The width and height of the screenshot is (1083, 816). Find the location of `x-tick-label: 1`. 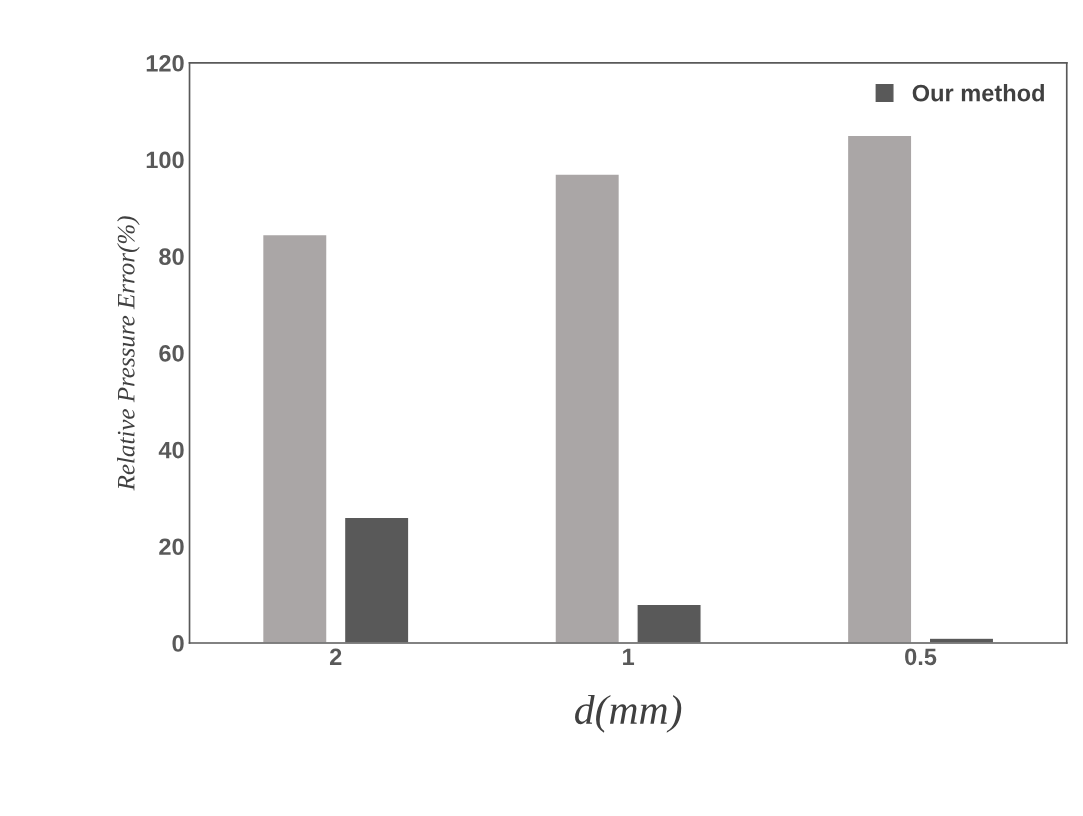

x-tick-label: 1 is located at coordinates (629, 656).